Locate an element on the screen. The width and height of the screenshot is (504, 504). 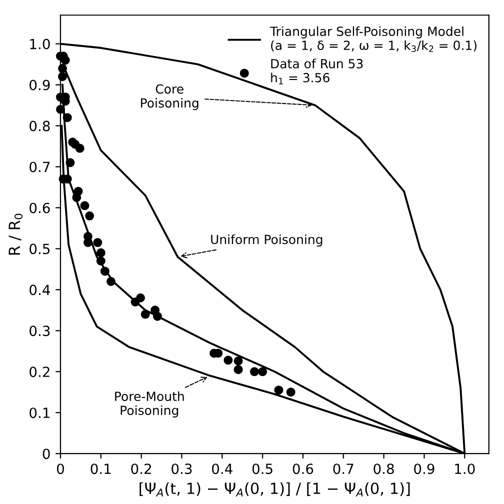
y-tick-label: 0.2 is located at coordinates (40, 372).